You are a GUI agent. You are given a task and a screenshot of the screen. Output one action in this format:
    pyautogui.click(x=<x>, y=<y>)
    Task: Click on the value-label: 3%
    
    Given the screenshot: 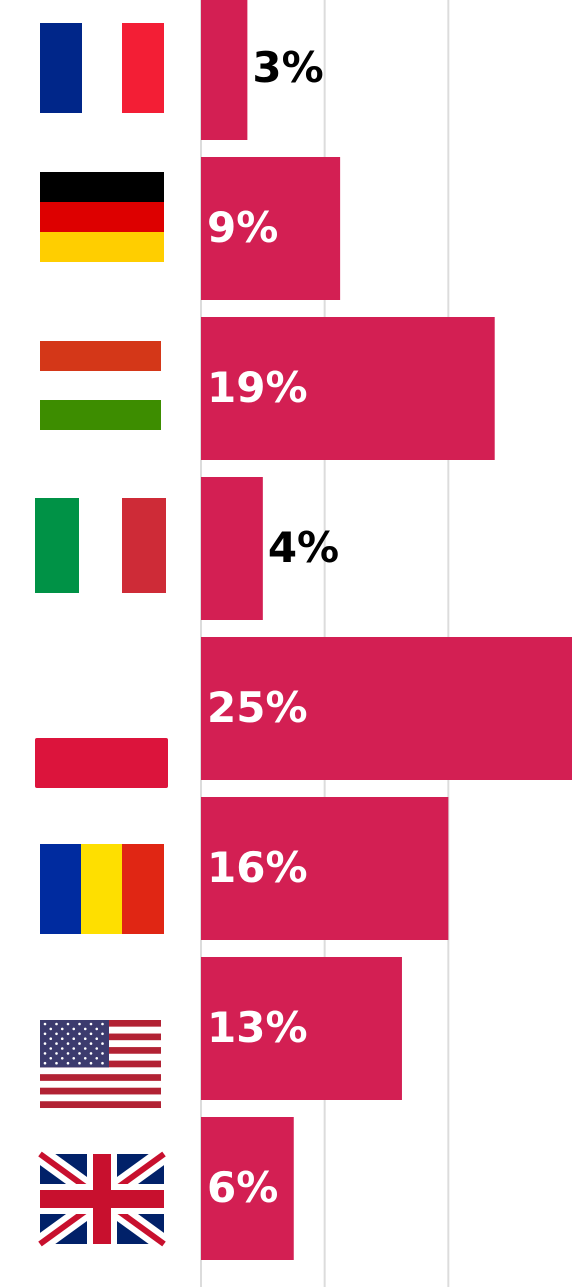 What is the action you would take?
    pyautogui.click(x=287, y=67)
    